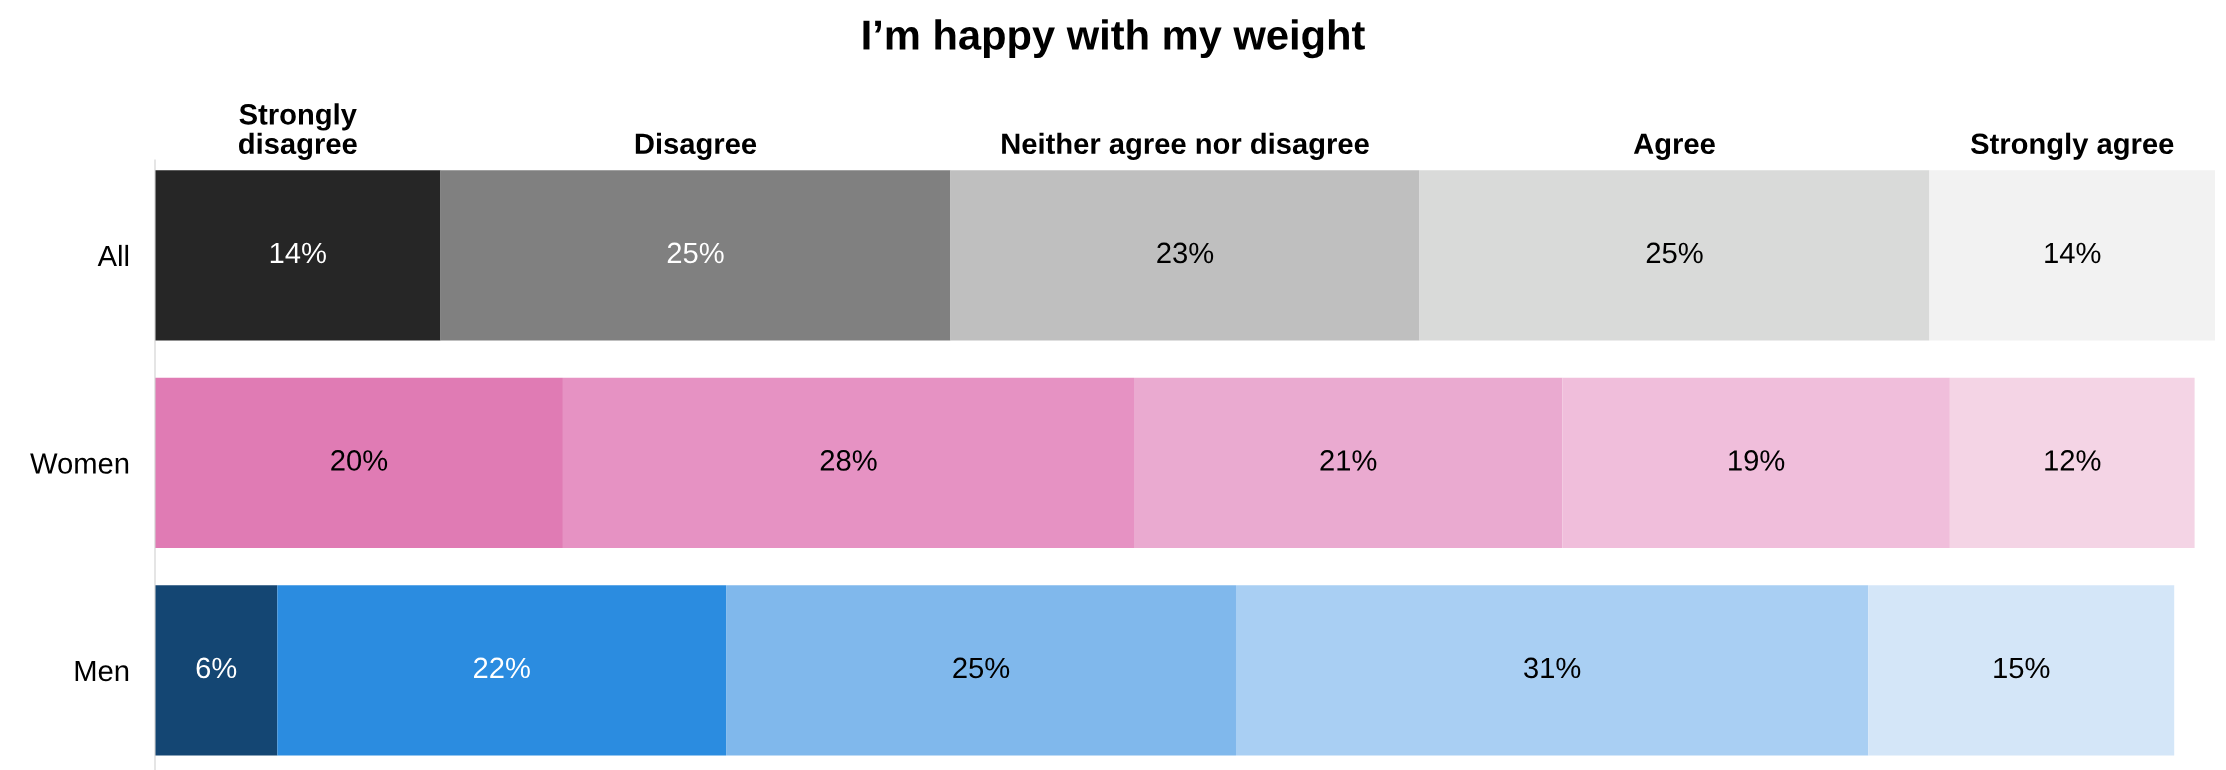  I want to click on data-label: 19%, so click(1757, 460).